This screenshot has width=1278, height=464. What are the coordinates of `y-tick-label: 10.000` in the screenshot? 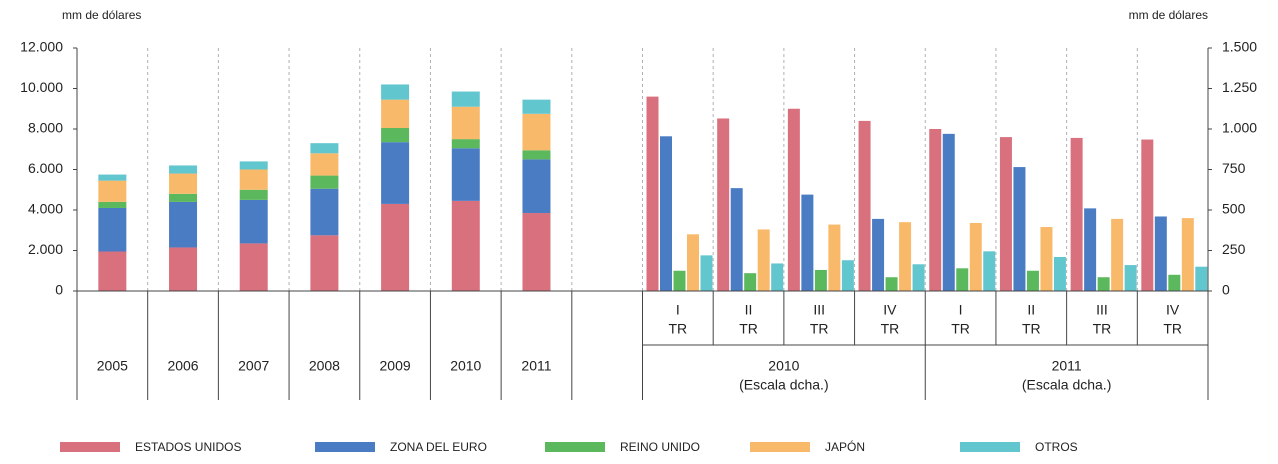 It's located at (41, 87).